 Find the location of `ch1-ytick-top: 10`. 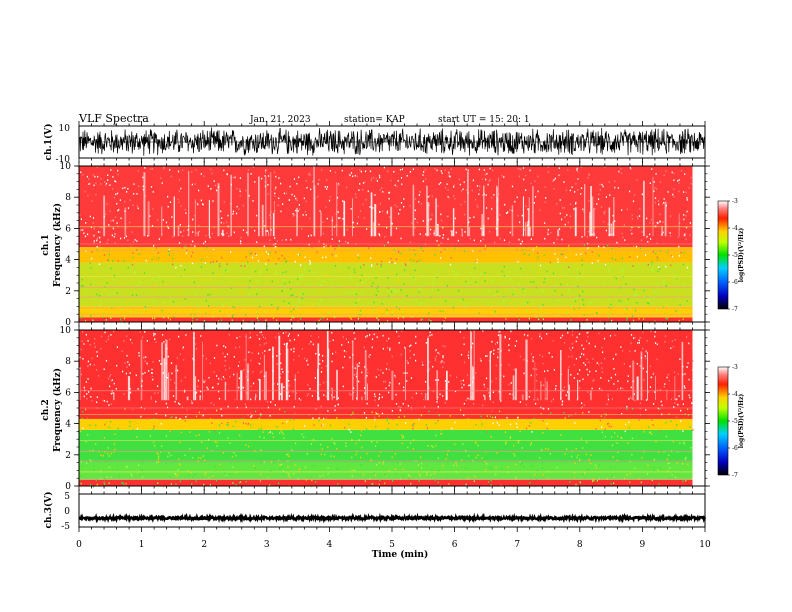

ch1-ytick-top: 10 is located at coordinates (65, 129).